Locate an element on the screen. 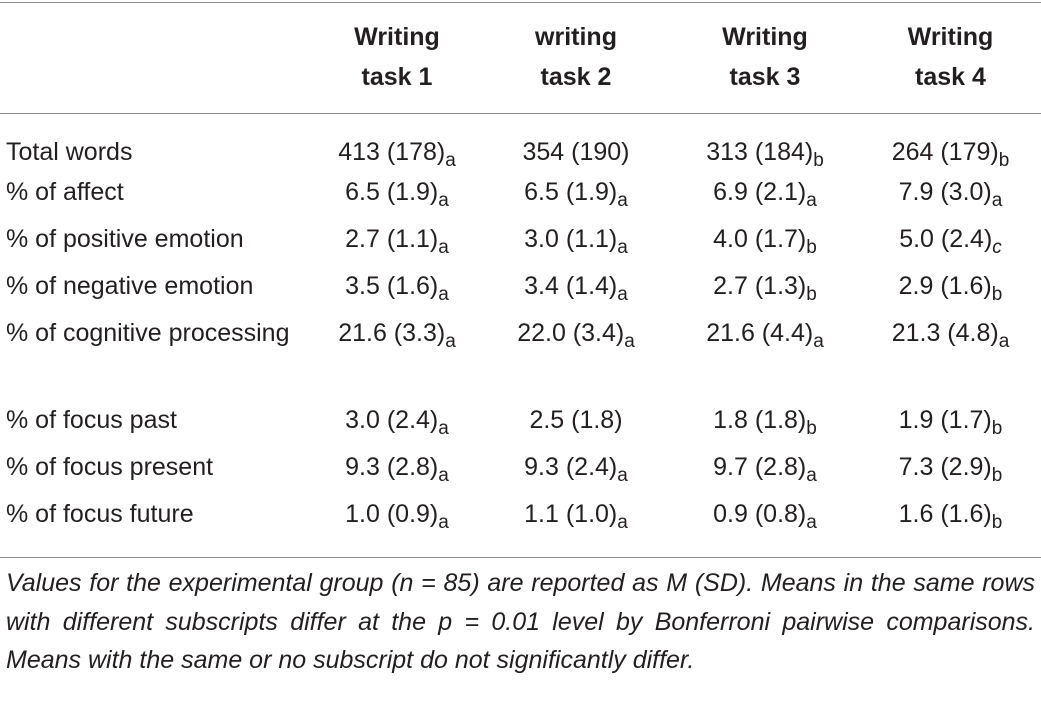  header-cell-task-4: Writing task 4 is located at coordinates (950, 57).